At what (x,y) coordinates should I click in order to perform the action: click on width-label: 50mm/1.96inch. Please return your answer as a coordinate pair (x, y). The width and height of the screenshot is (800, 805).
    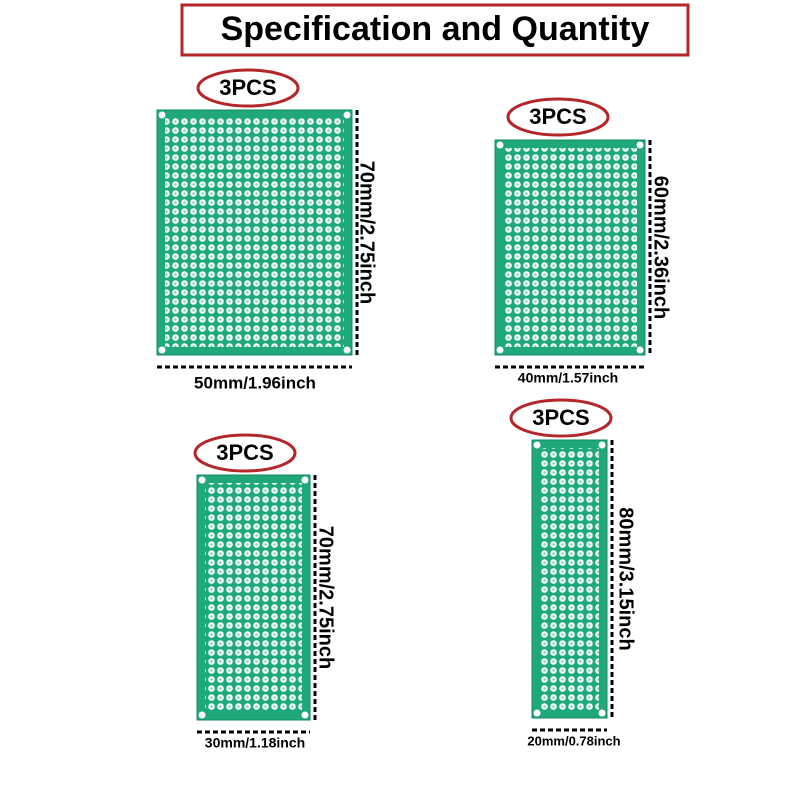
    Looking at the image, I should click on (255, 382).